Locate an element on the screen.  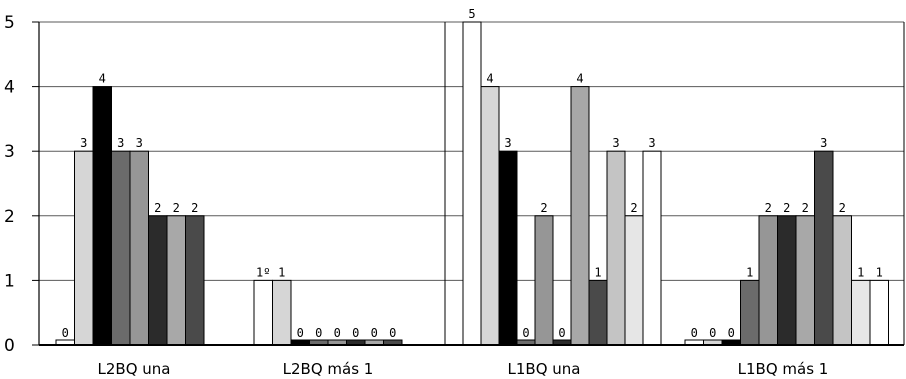
data-label: 1º is located at coordinates (263, 272).